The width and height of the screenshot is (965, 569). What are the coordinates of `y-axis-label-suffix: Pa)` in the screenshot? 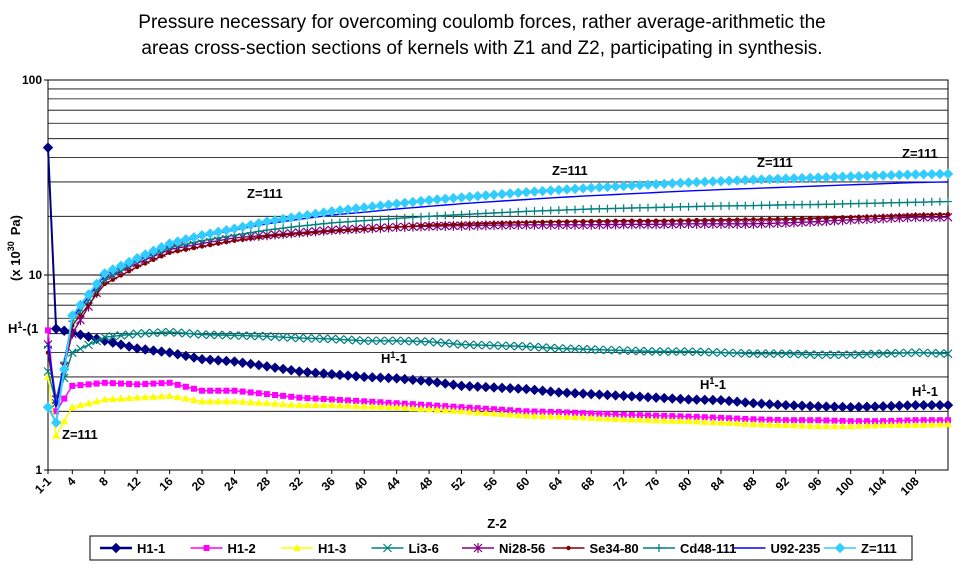 It's located at (15, 225).